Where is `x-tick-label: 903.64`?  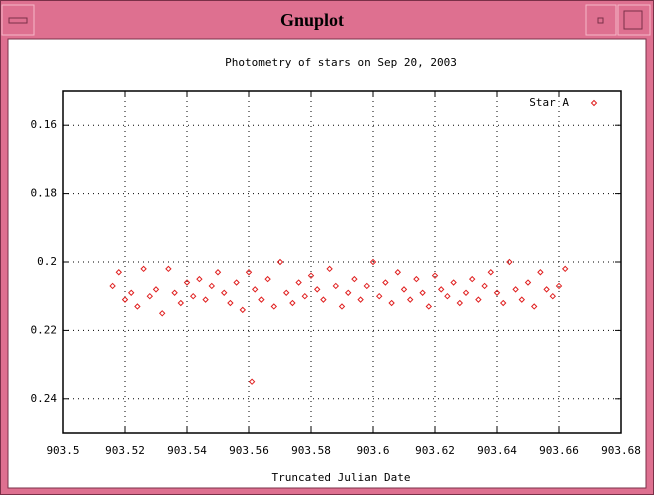 x-tick-label: 903.64 is located at coordinates (497, 450).